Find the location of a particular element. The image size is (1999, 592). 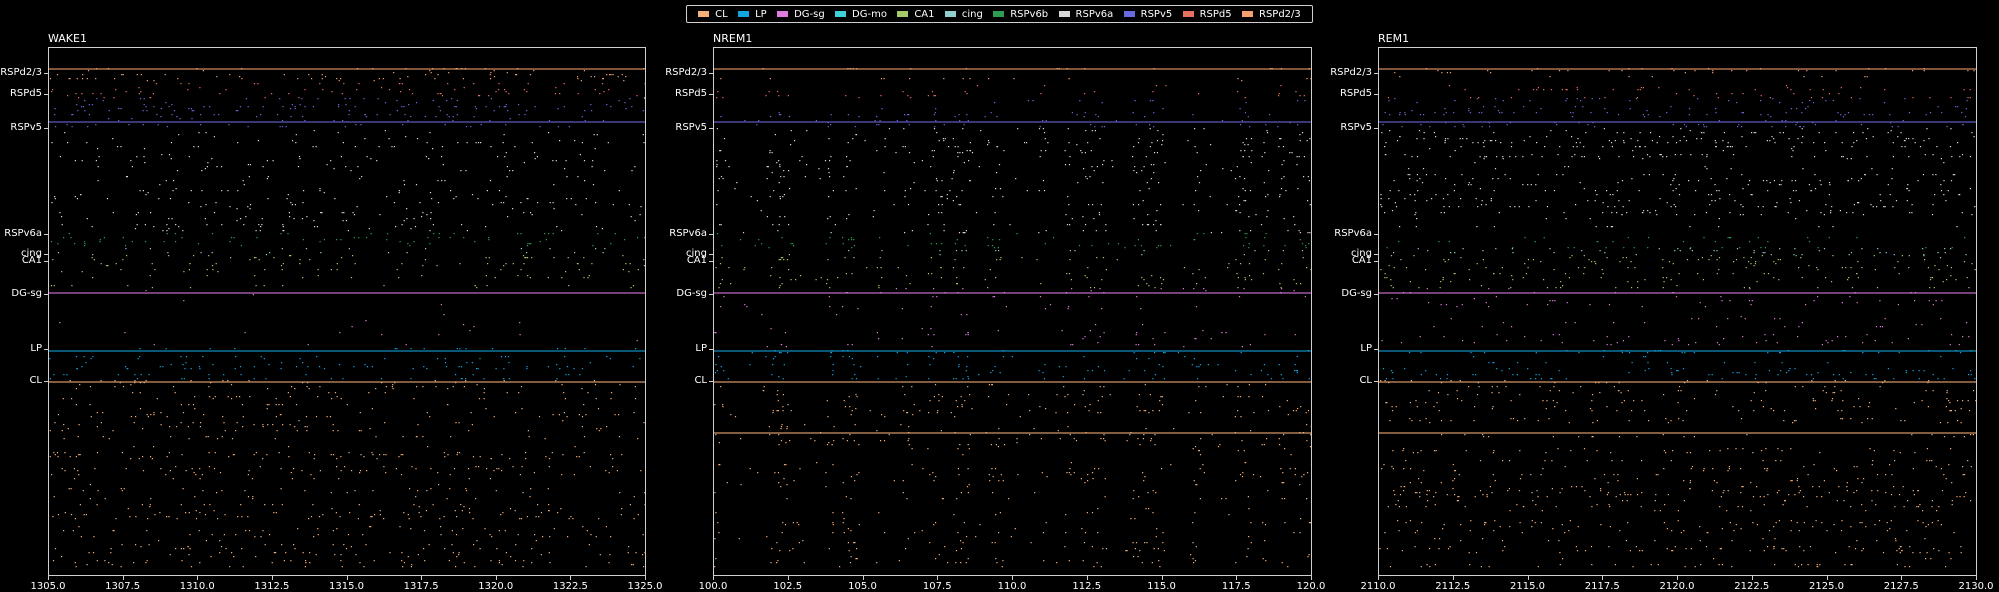

x-tick-label: 115.0 is located at coordinates (1161, 586).